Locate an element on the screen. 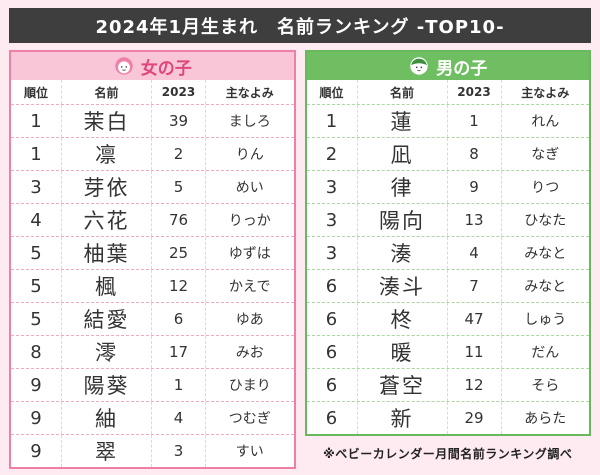 This screenshot has width=600, height=475. page-title: 2024年1月生まれ 名前ランキング -TOP10- is located at coordinates (300, 25).